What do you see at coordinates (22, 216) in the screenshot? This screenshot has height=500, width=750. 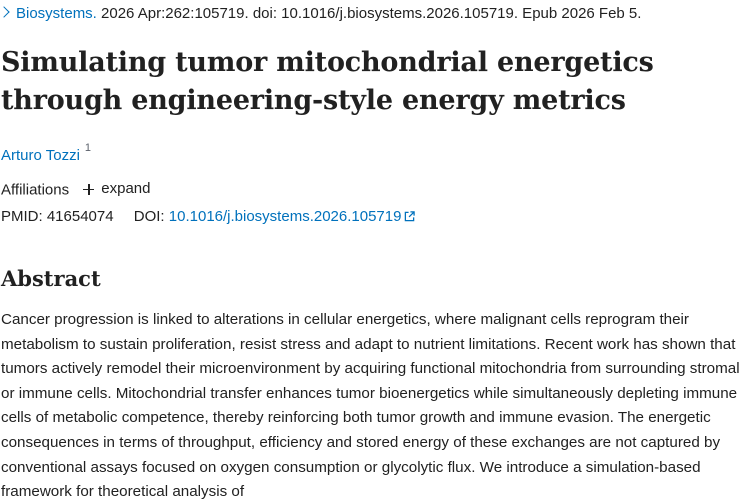 I see `pmid-label: PMID:` at bounding box center [22, 216].